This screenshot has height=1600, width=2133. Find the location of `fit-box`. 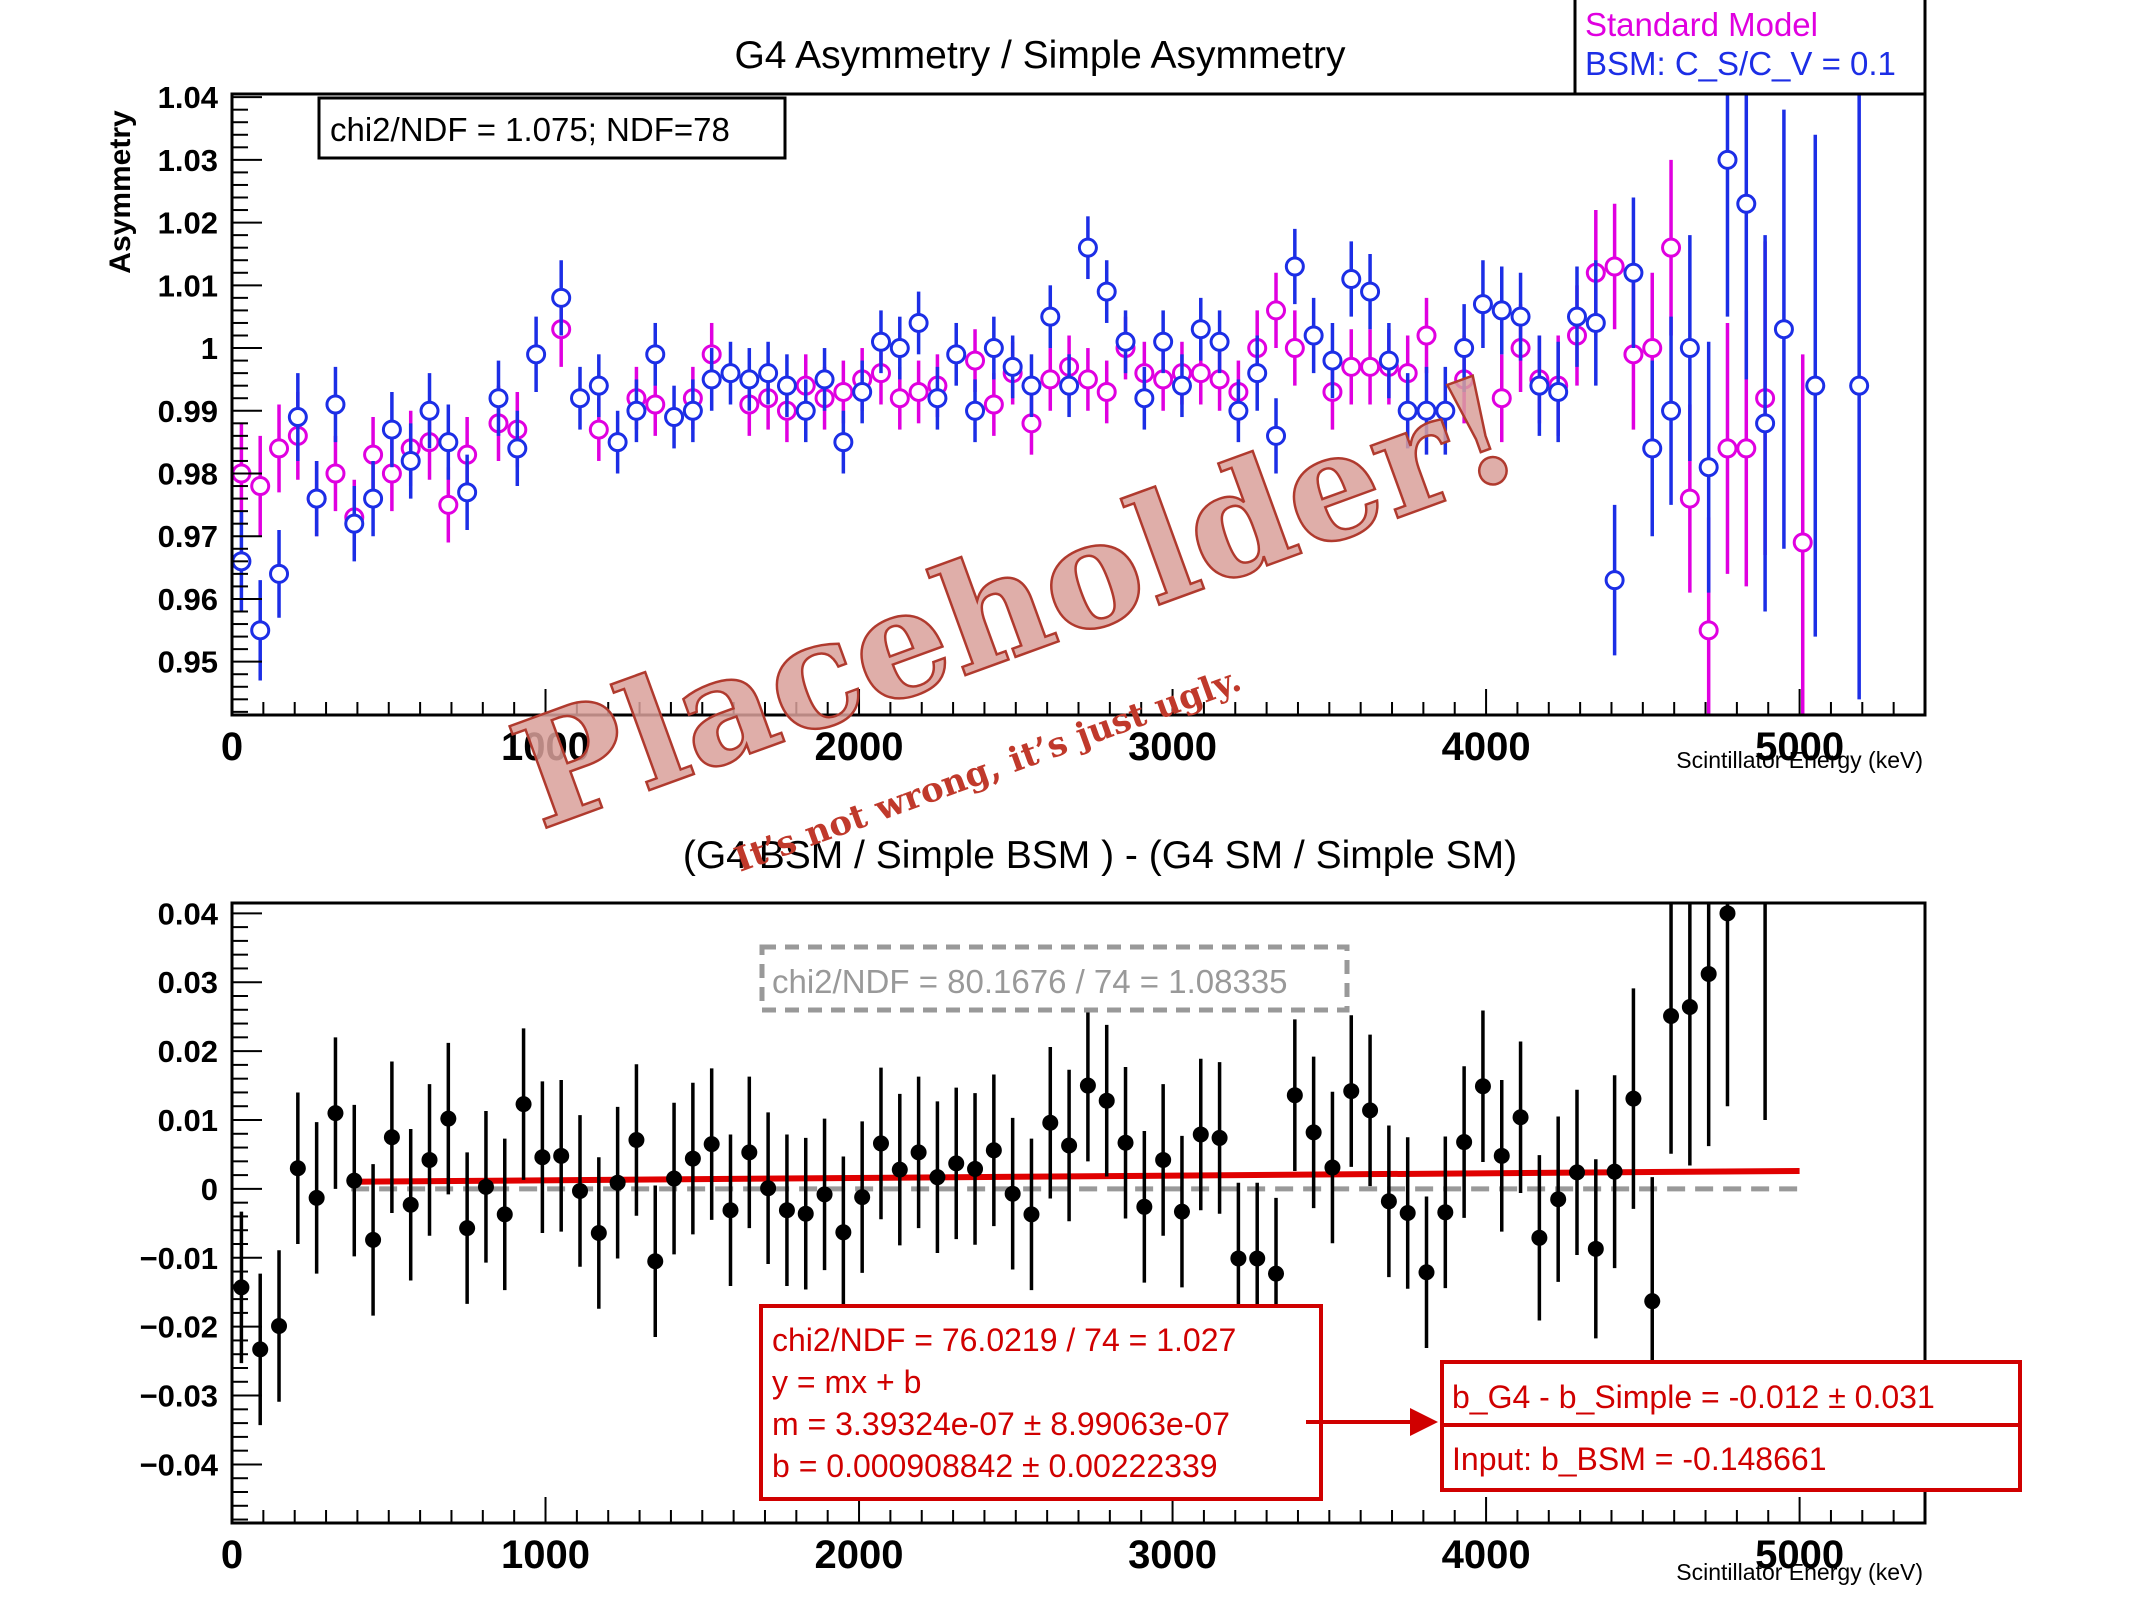

fit-box is located at coordinates (1041, 1402).